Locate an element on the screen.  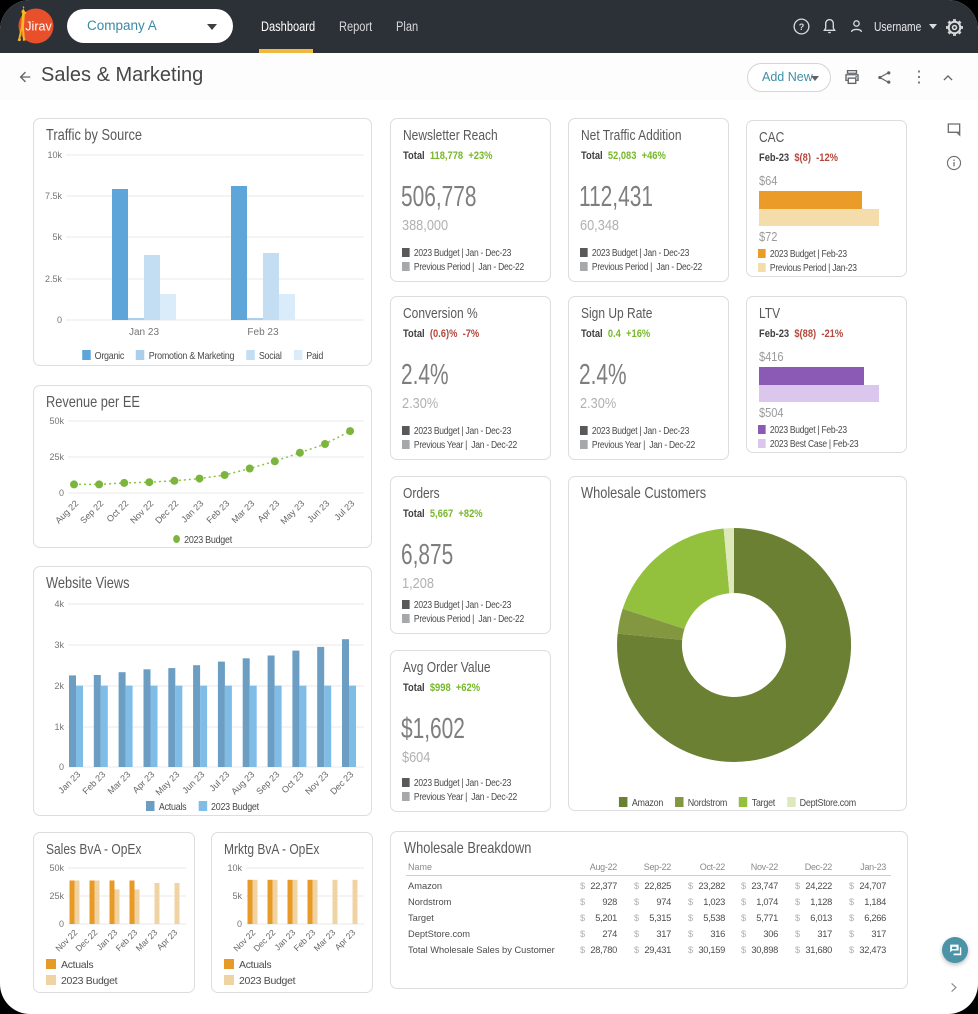
svg-text: 1,023 is located at coordinates (714, 902).